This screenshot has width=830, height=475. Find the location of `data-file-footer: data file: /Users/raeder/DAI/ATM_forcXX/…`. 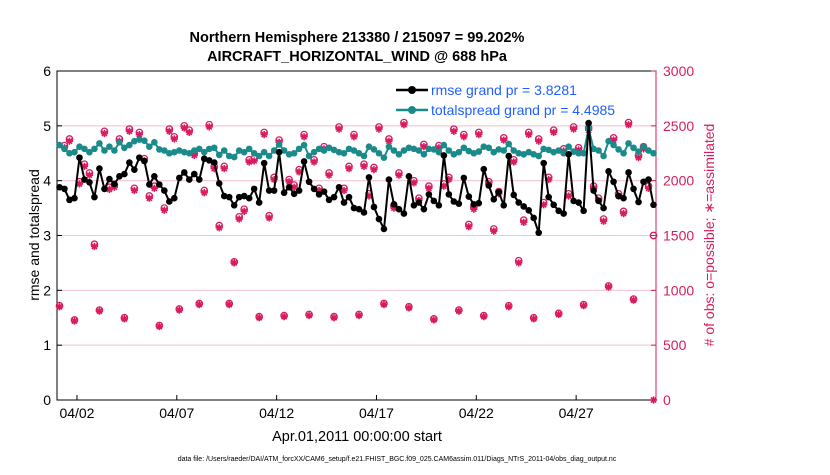

data-file-footer: data file: /Users/raeder/DAI/ATM_forcXX/… is located at coordinates (397, 459).